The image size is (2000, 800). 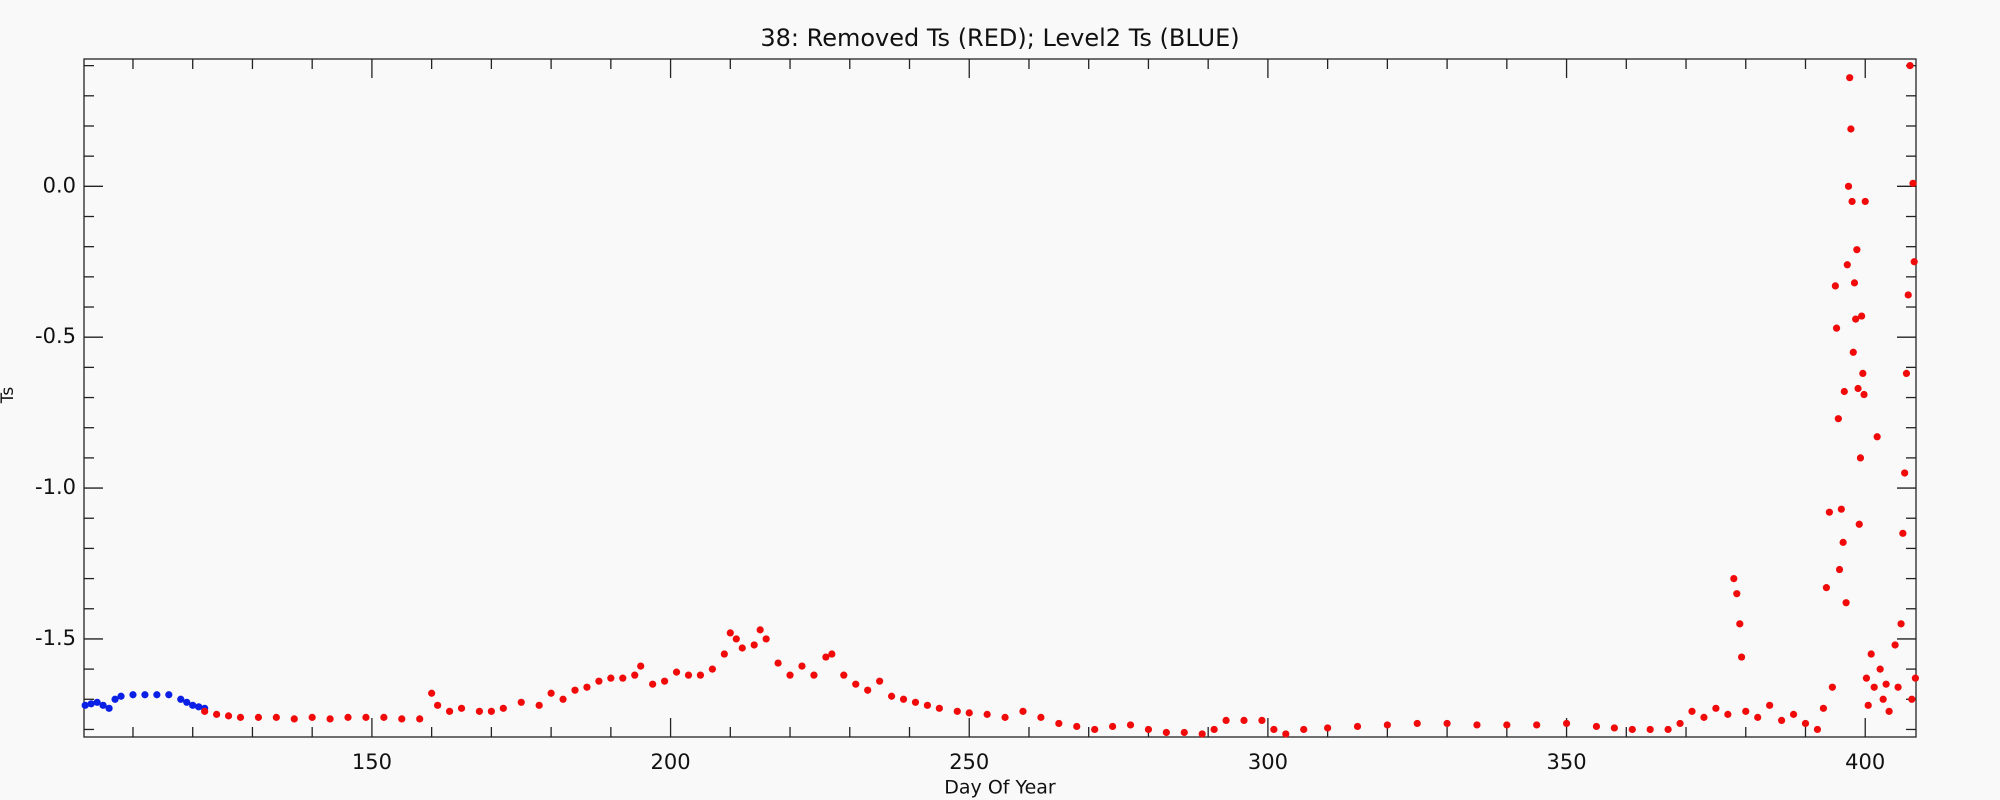 I want to click on x-tick-label: 150, so click(x=372, y=762).